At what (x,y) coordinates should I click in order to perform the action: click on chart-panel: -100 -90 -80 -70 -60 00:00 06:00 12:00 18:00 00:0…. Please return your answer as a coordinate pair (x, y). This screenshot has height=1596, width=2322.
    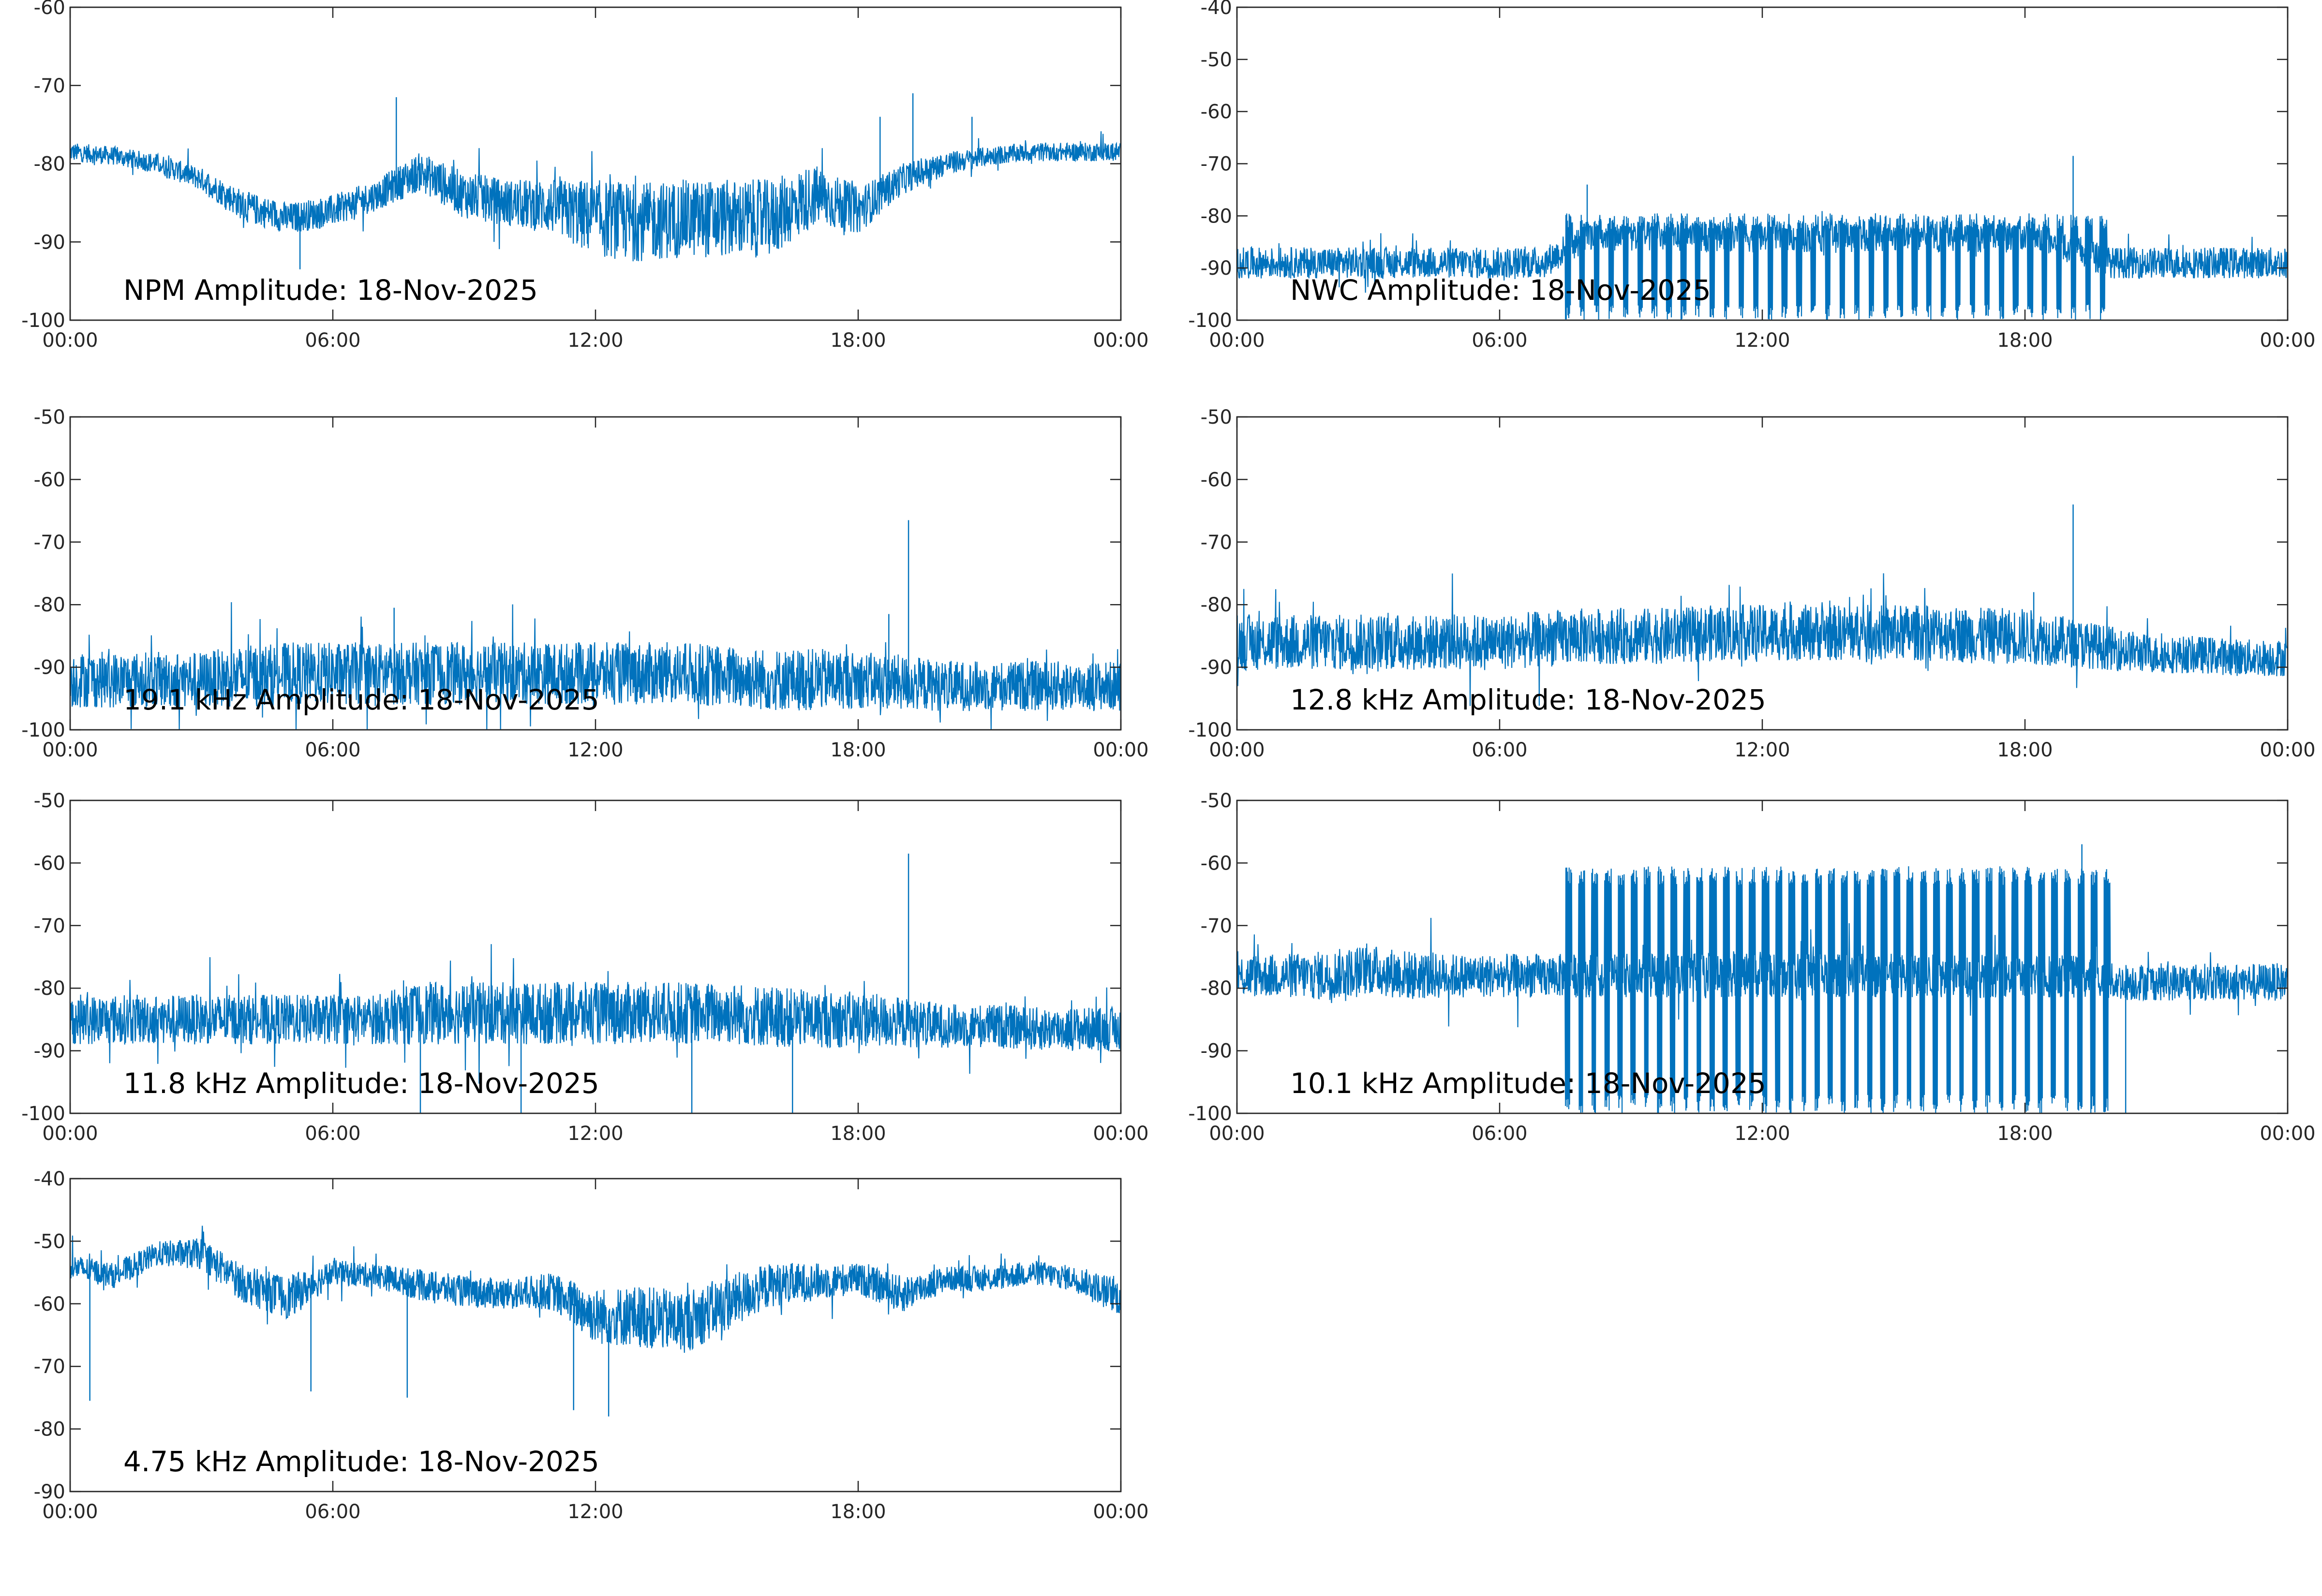
    Looking at the image, I should click on (584, 176).